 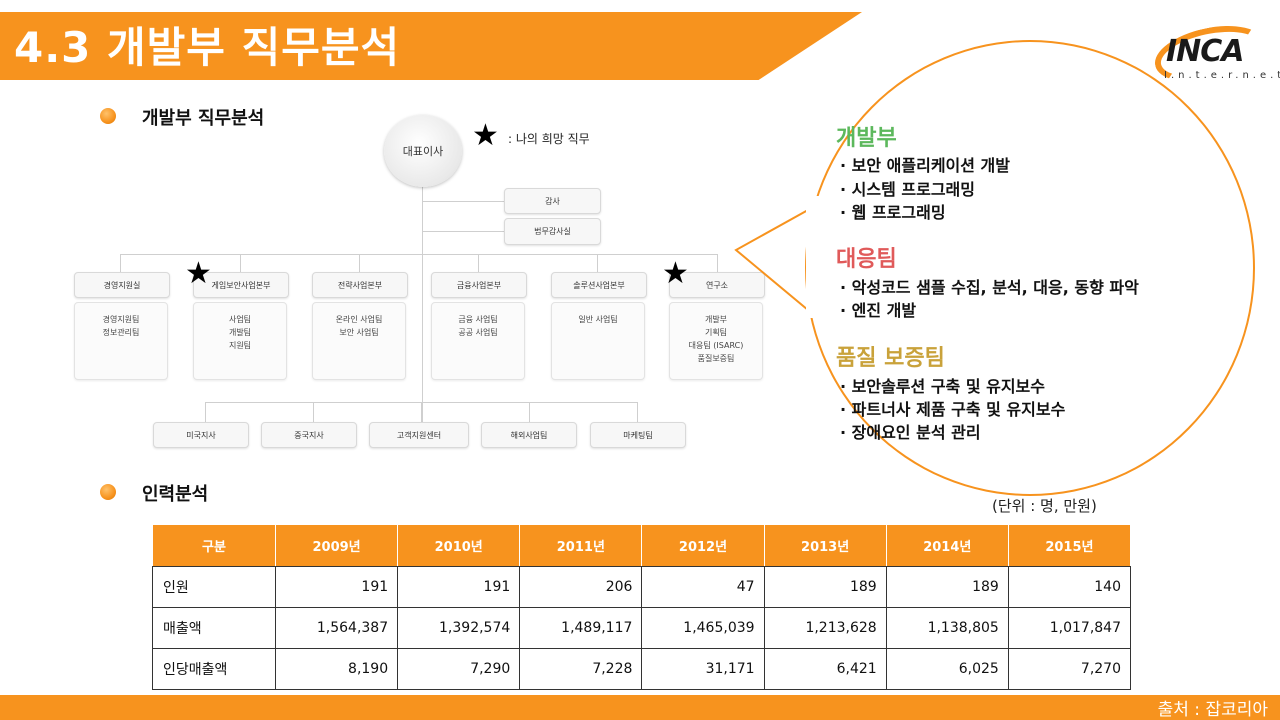 What do you see at coordinates (1212, 710) in the screenshot?
I see `source-credit: 출처 : 잡코리아` at bounding box center [1212, 710].